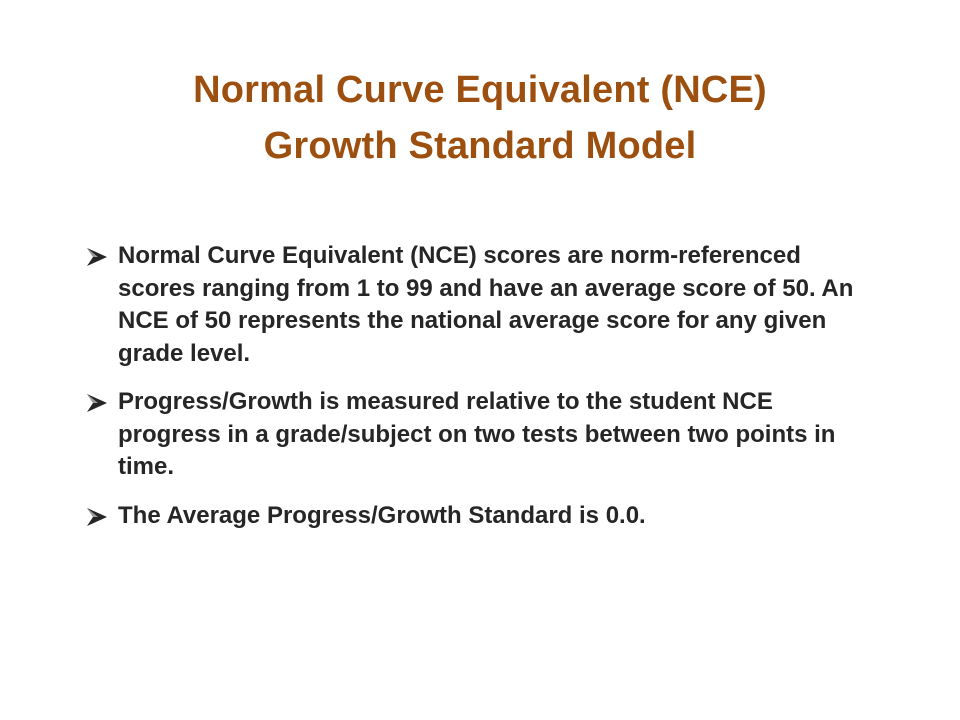 Image resolution: width=960 pixels, height=720 pixels. Describe the element at coordinates (480, 90) in the screenshot. I see `title-line-1: Normal Curve Equivalent (NCE)` at that location.